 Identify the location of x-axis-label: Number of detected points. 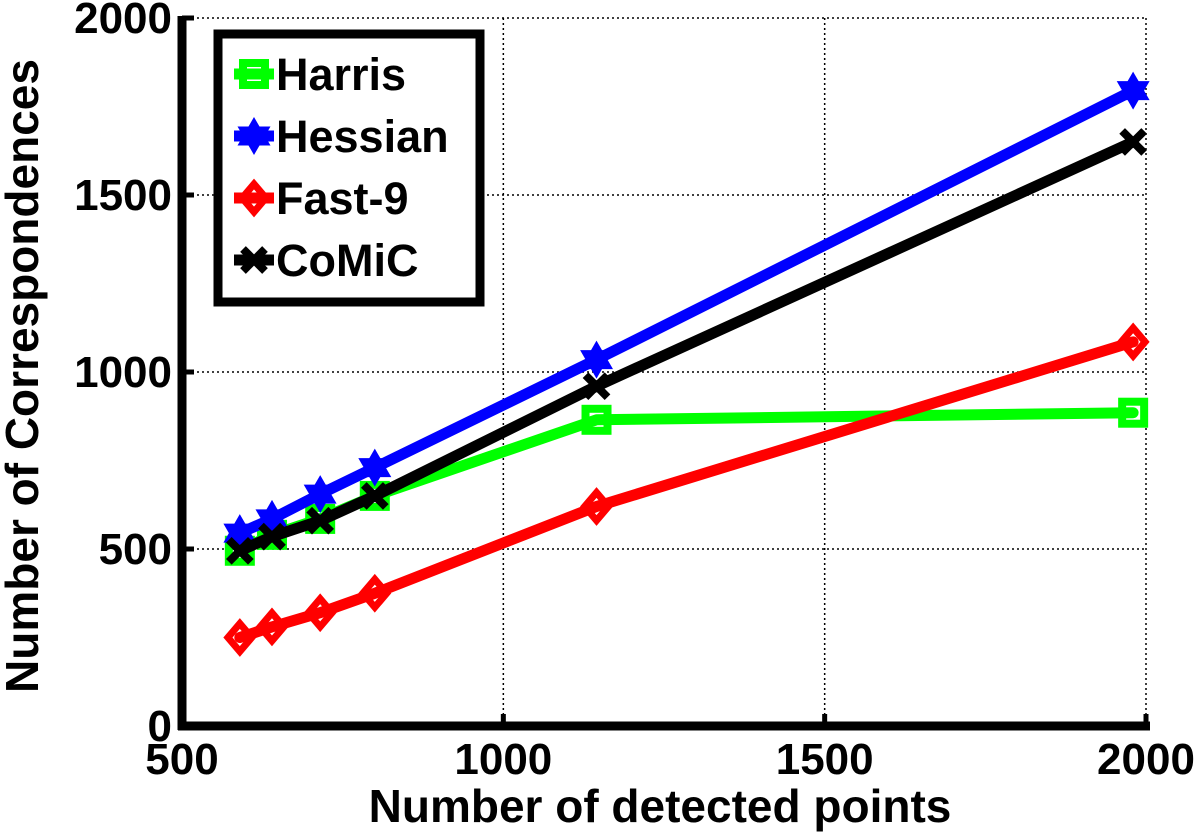
(660, 806).